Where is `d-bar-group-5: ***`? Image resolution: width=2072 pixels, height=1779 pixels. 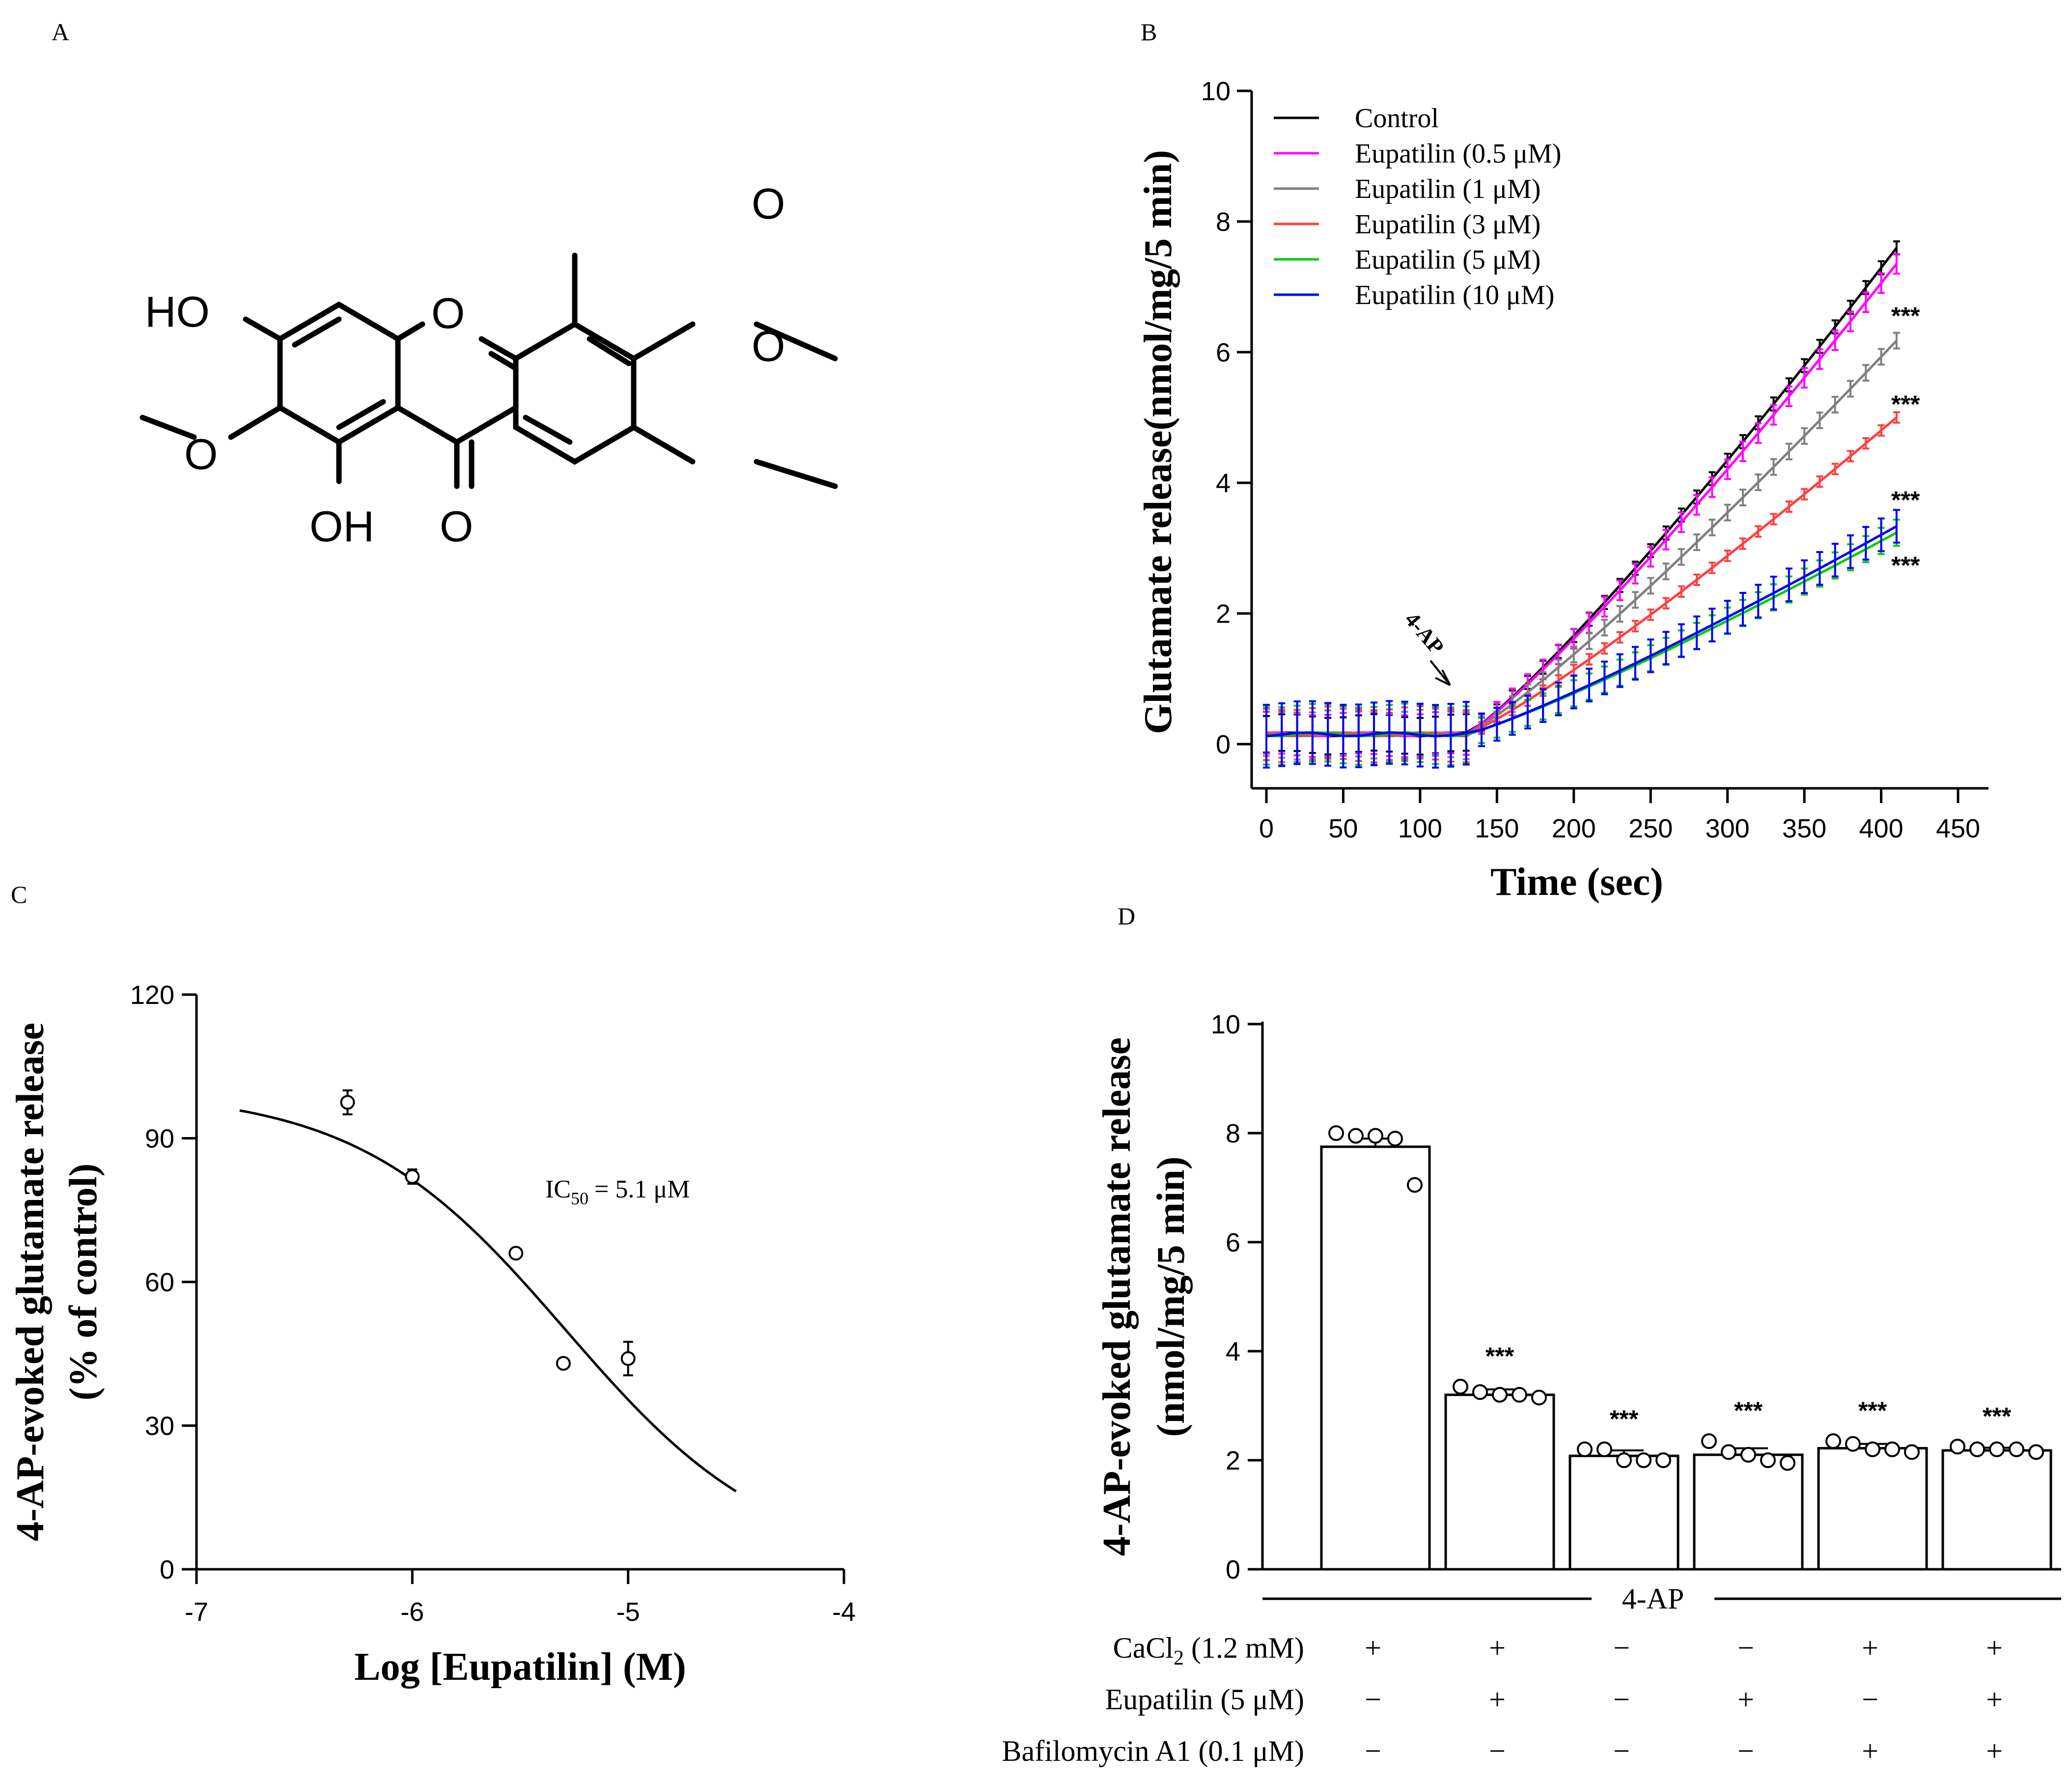
d-bar-group-5: *** is located at coordinates (1996, 1486).